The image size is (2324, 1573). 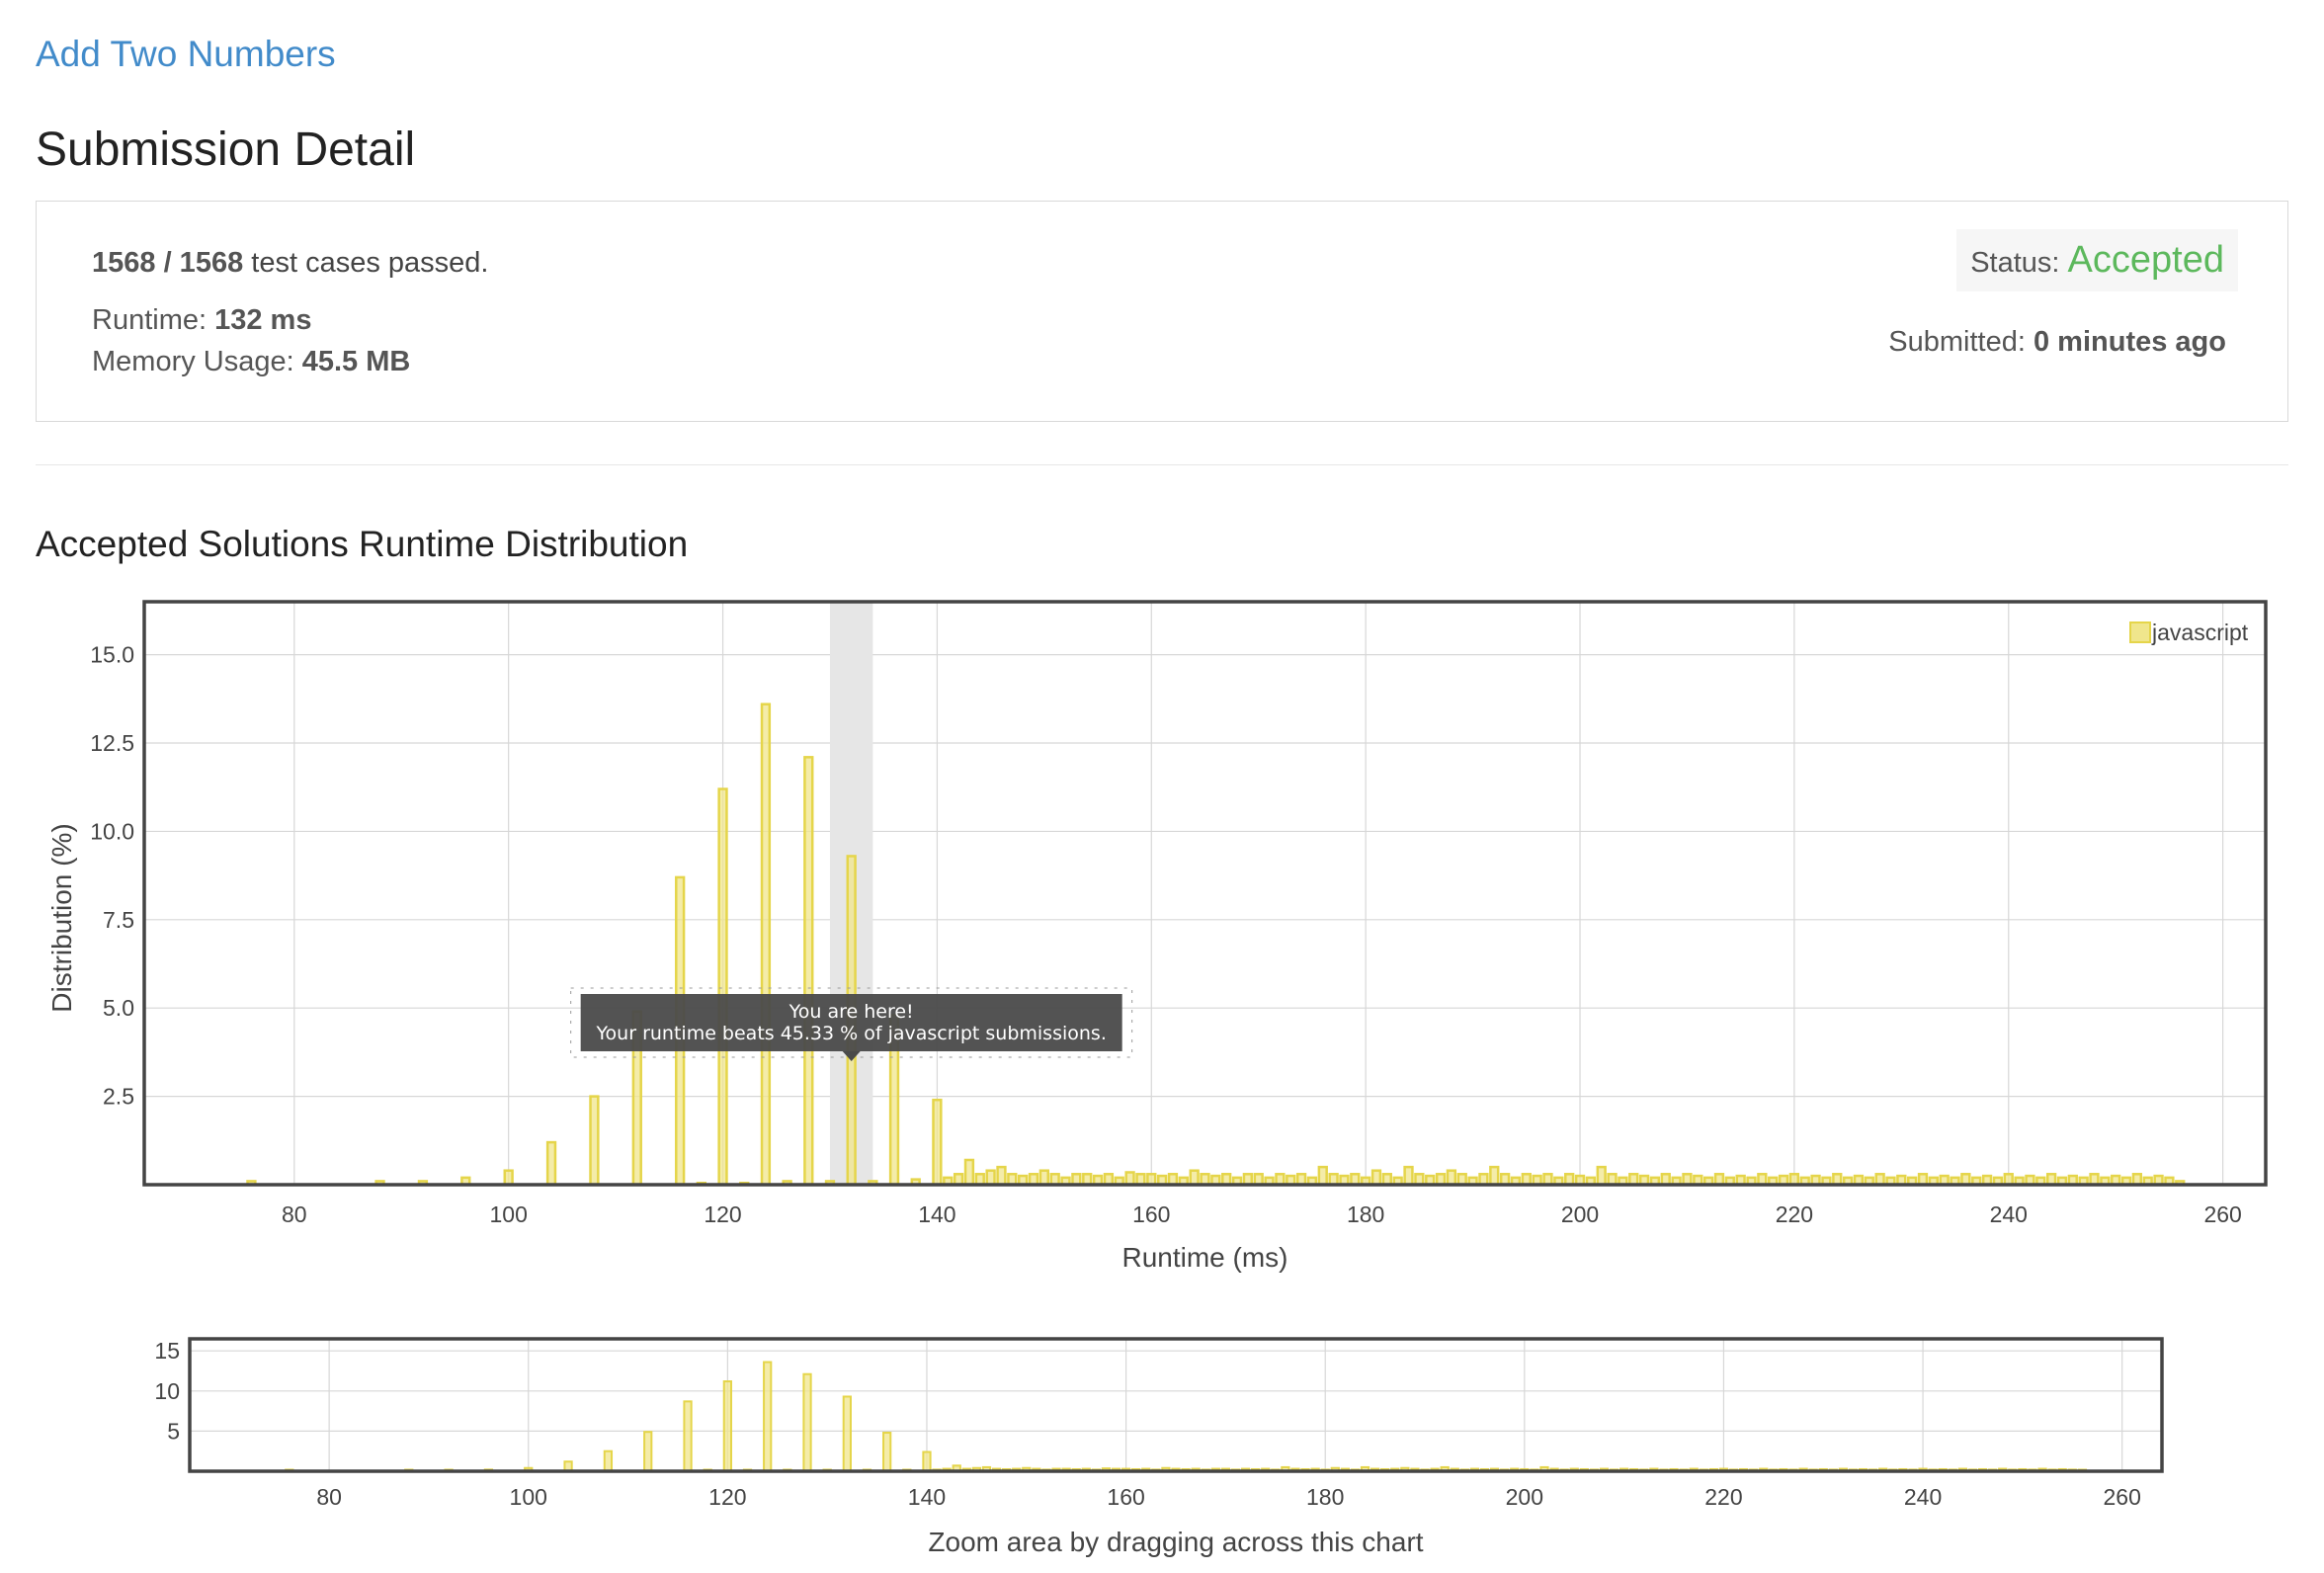 I want to click on navigator-chart-frame, so click(x=1176, y=1405).